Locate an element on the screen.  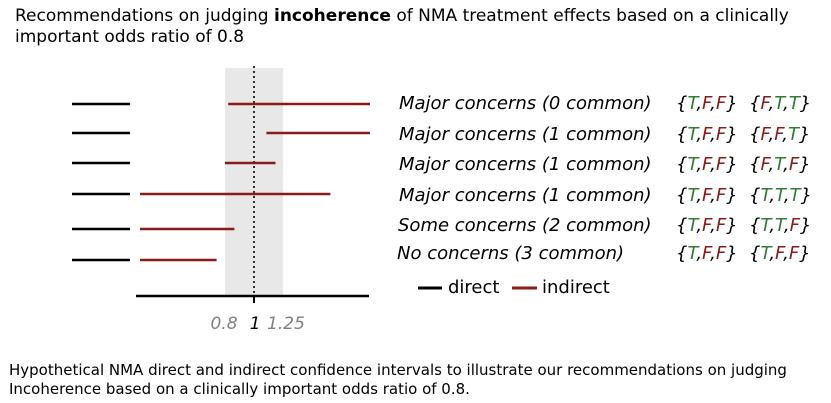
tick-label: 0.8 is located at coordinates (223, 324).